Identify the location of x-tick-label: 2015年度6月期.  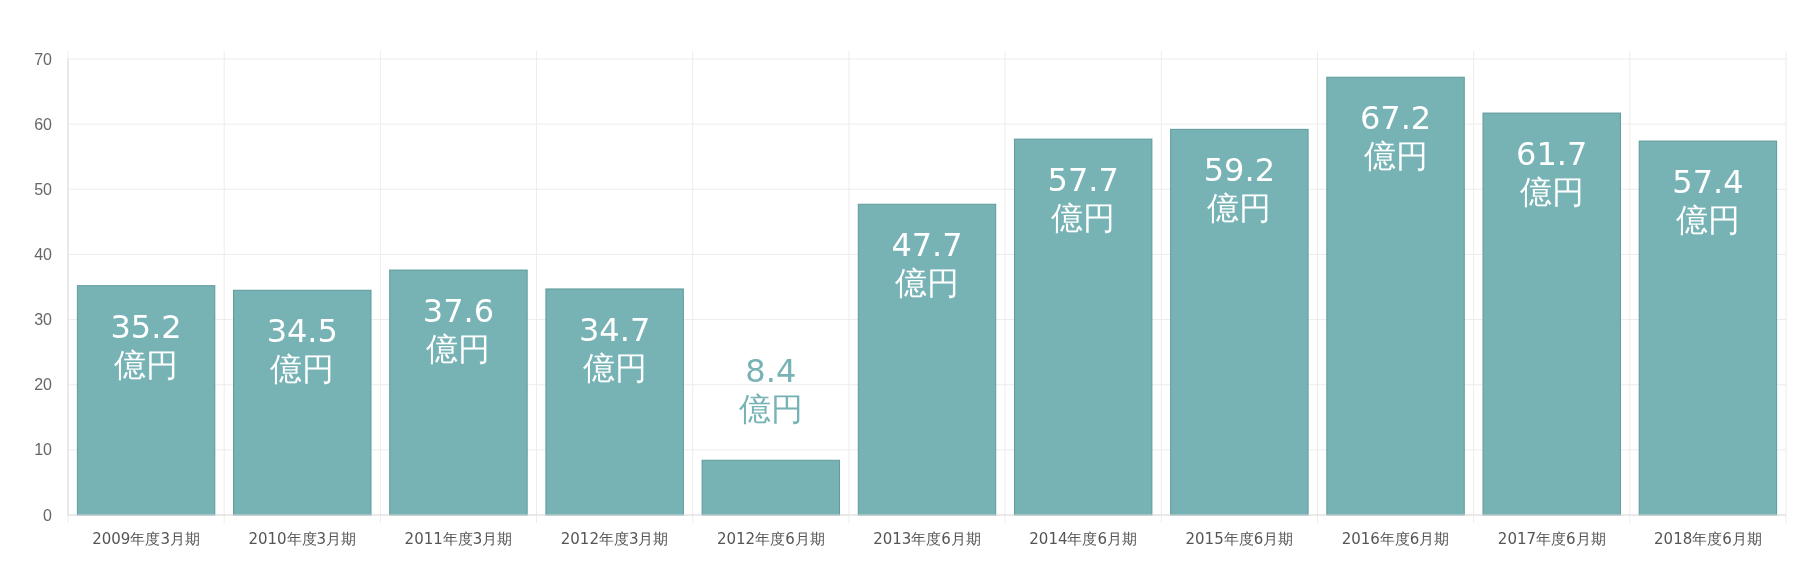
(1239, 539).